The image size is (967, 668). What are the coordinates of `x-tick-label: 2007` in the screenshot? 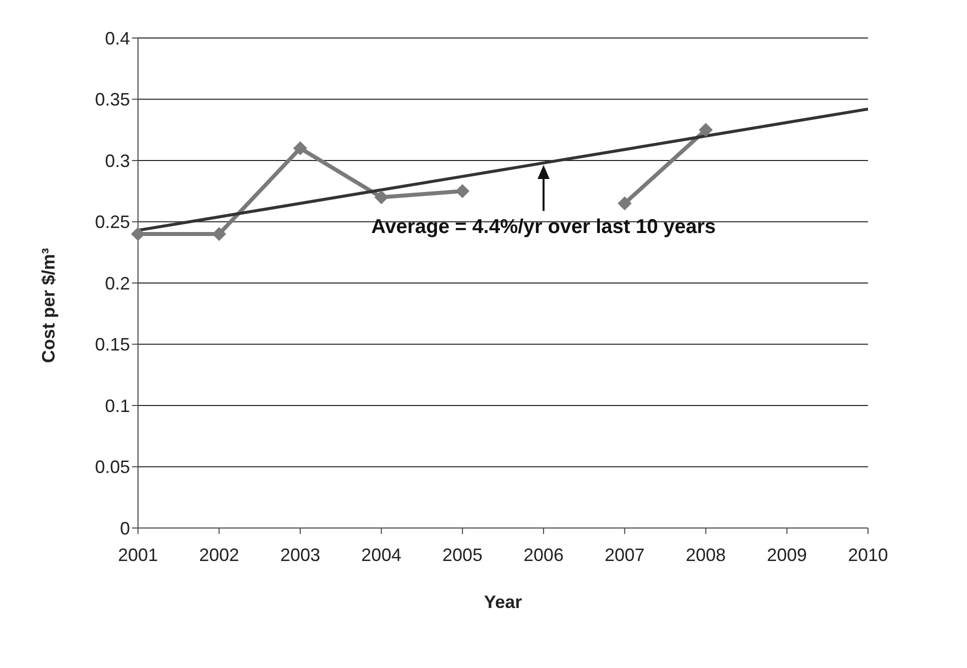 It's located at (624, 554).